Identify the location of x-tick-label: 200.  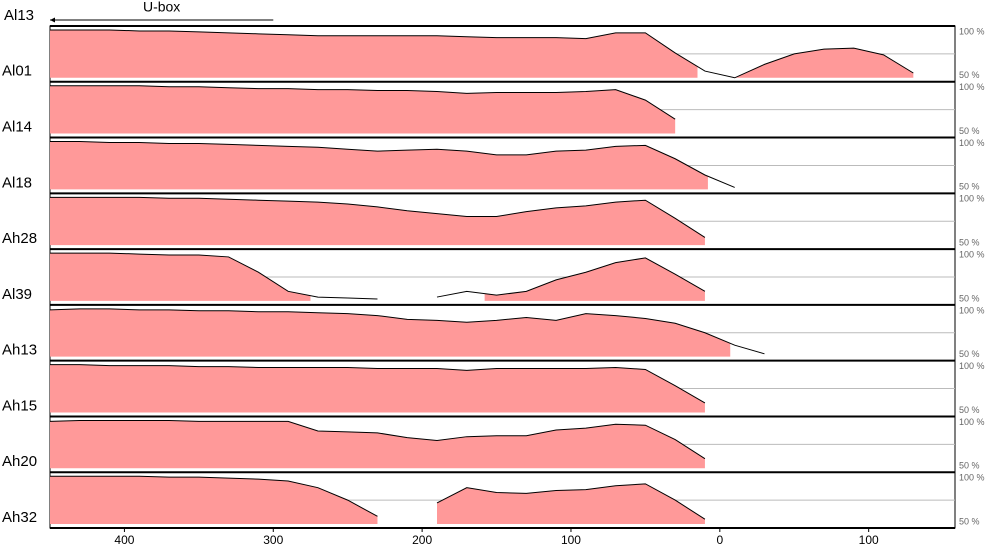
(422, 540).